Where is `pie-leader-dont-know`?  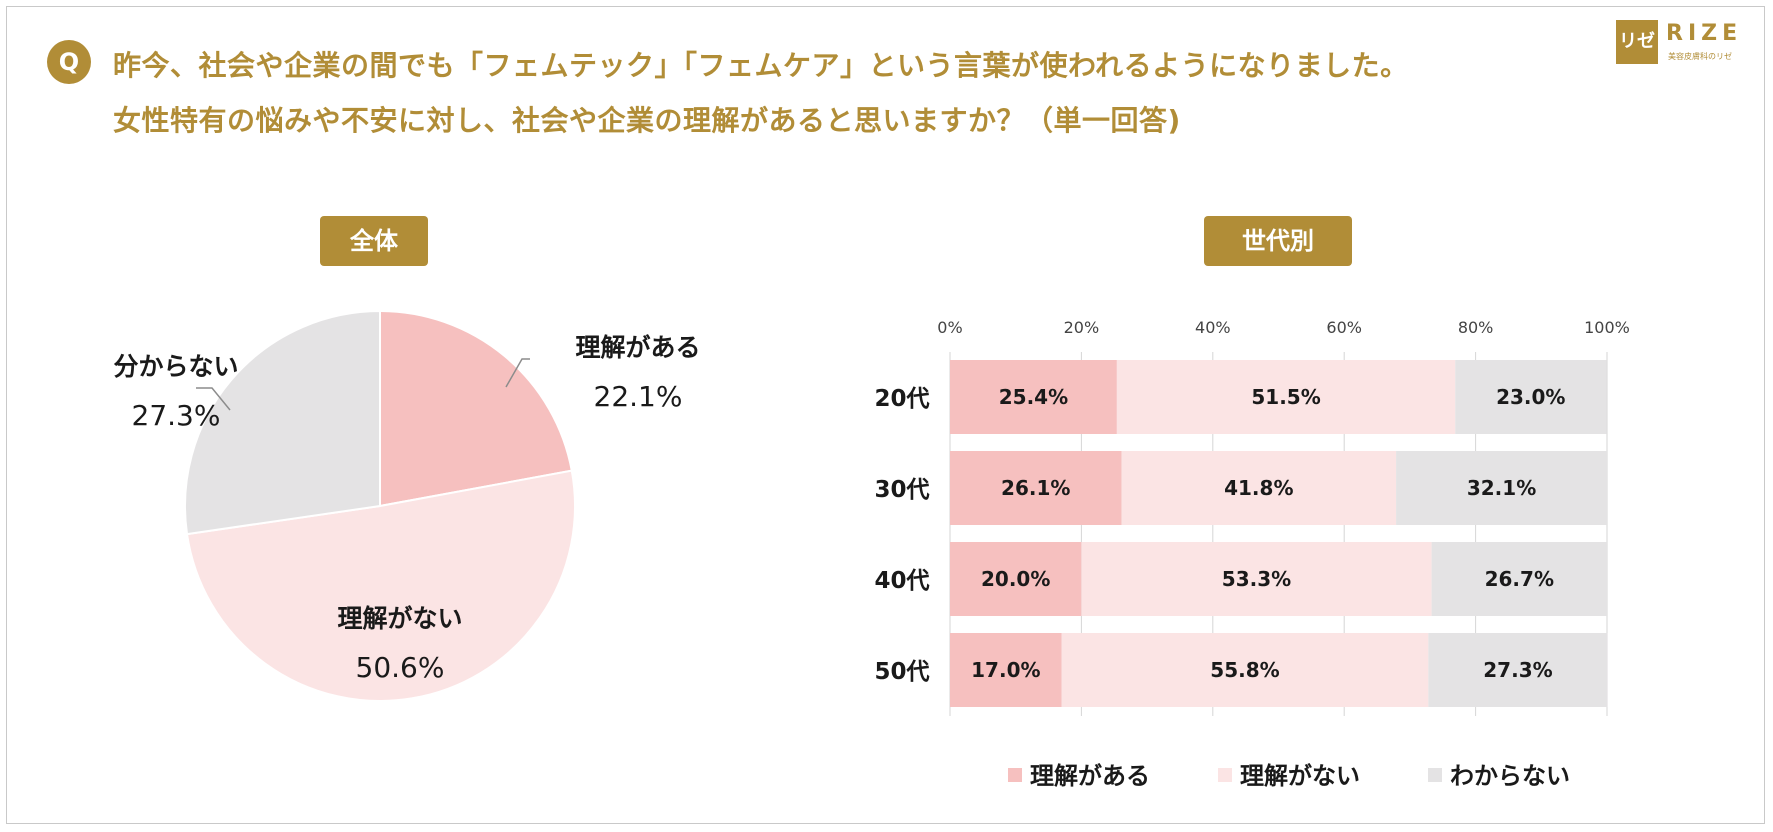 pie-leader-dont-know is located at coordinates (213, 399).